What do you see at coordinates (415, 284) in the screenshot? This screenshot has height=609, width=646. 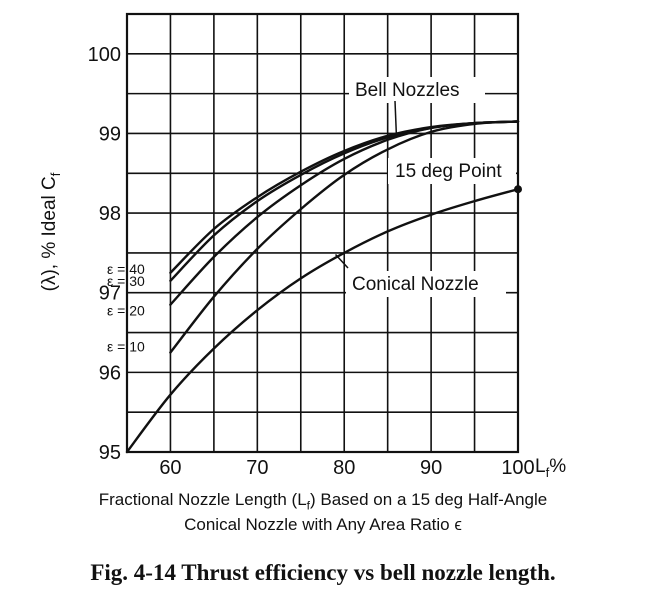 I see `conical-nozzle-label: Conical Nozzle` at bounding box center [415, 284].